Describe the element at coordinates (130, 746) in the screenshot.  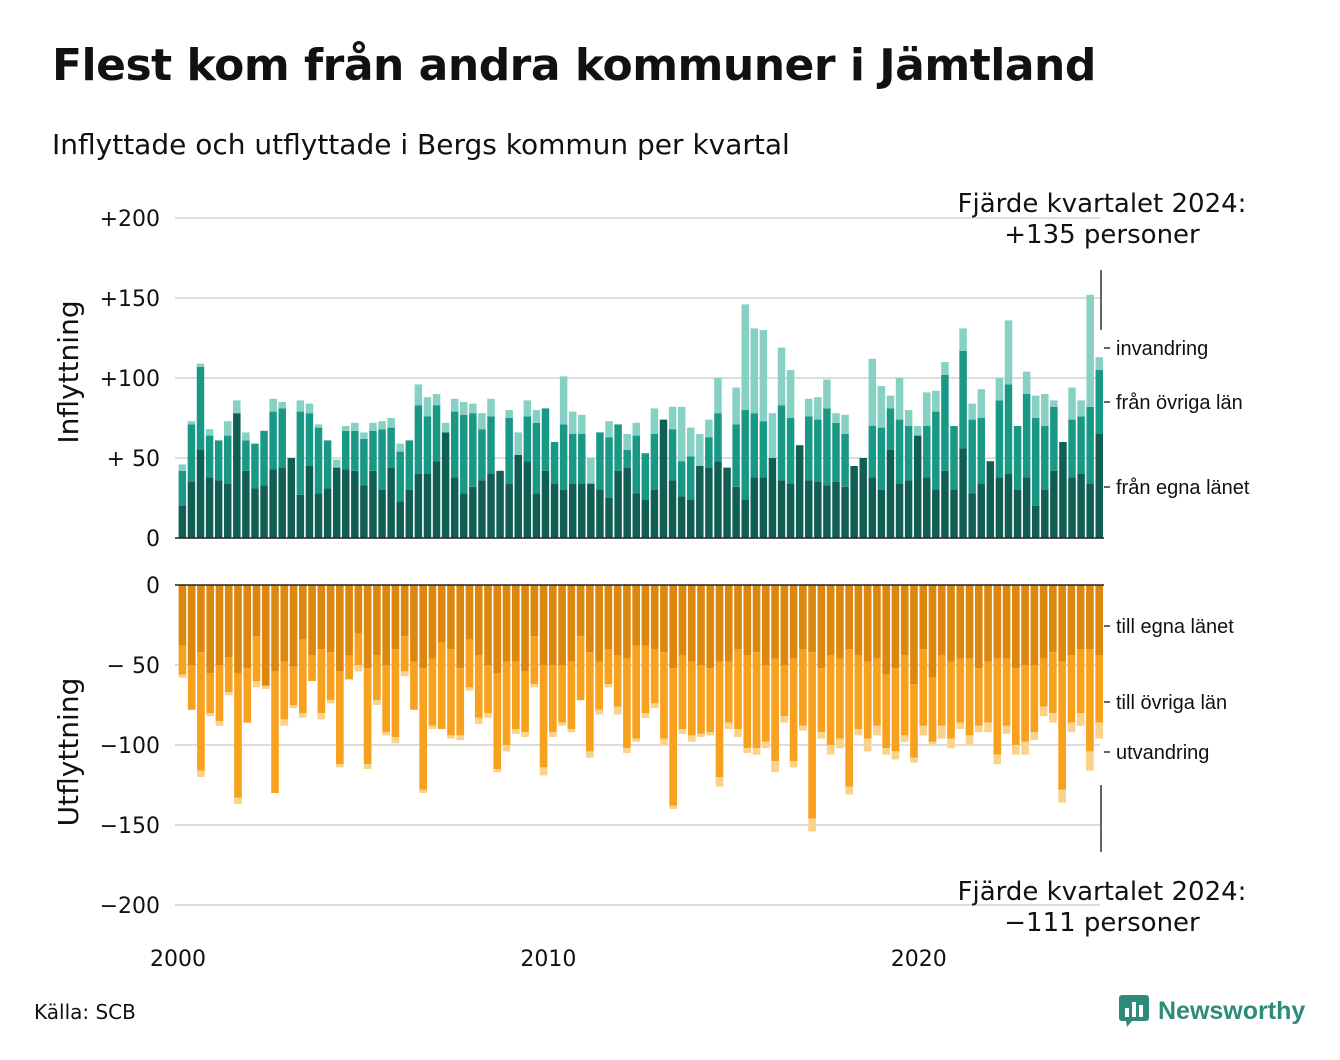
I see `y-tick-label: −100` at that location.